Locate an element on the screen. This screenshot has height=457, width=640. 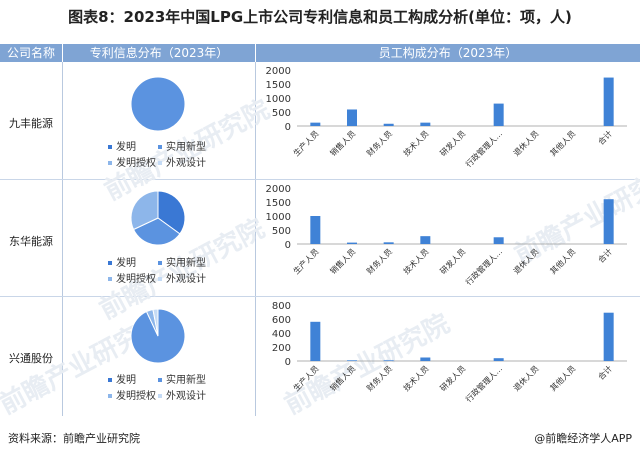
y-tick-label: 400 is located at coordinates (281, 334).